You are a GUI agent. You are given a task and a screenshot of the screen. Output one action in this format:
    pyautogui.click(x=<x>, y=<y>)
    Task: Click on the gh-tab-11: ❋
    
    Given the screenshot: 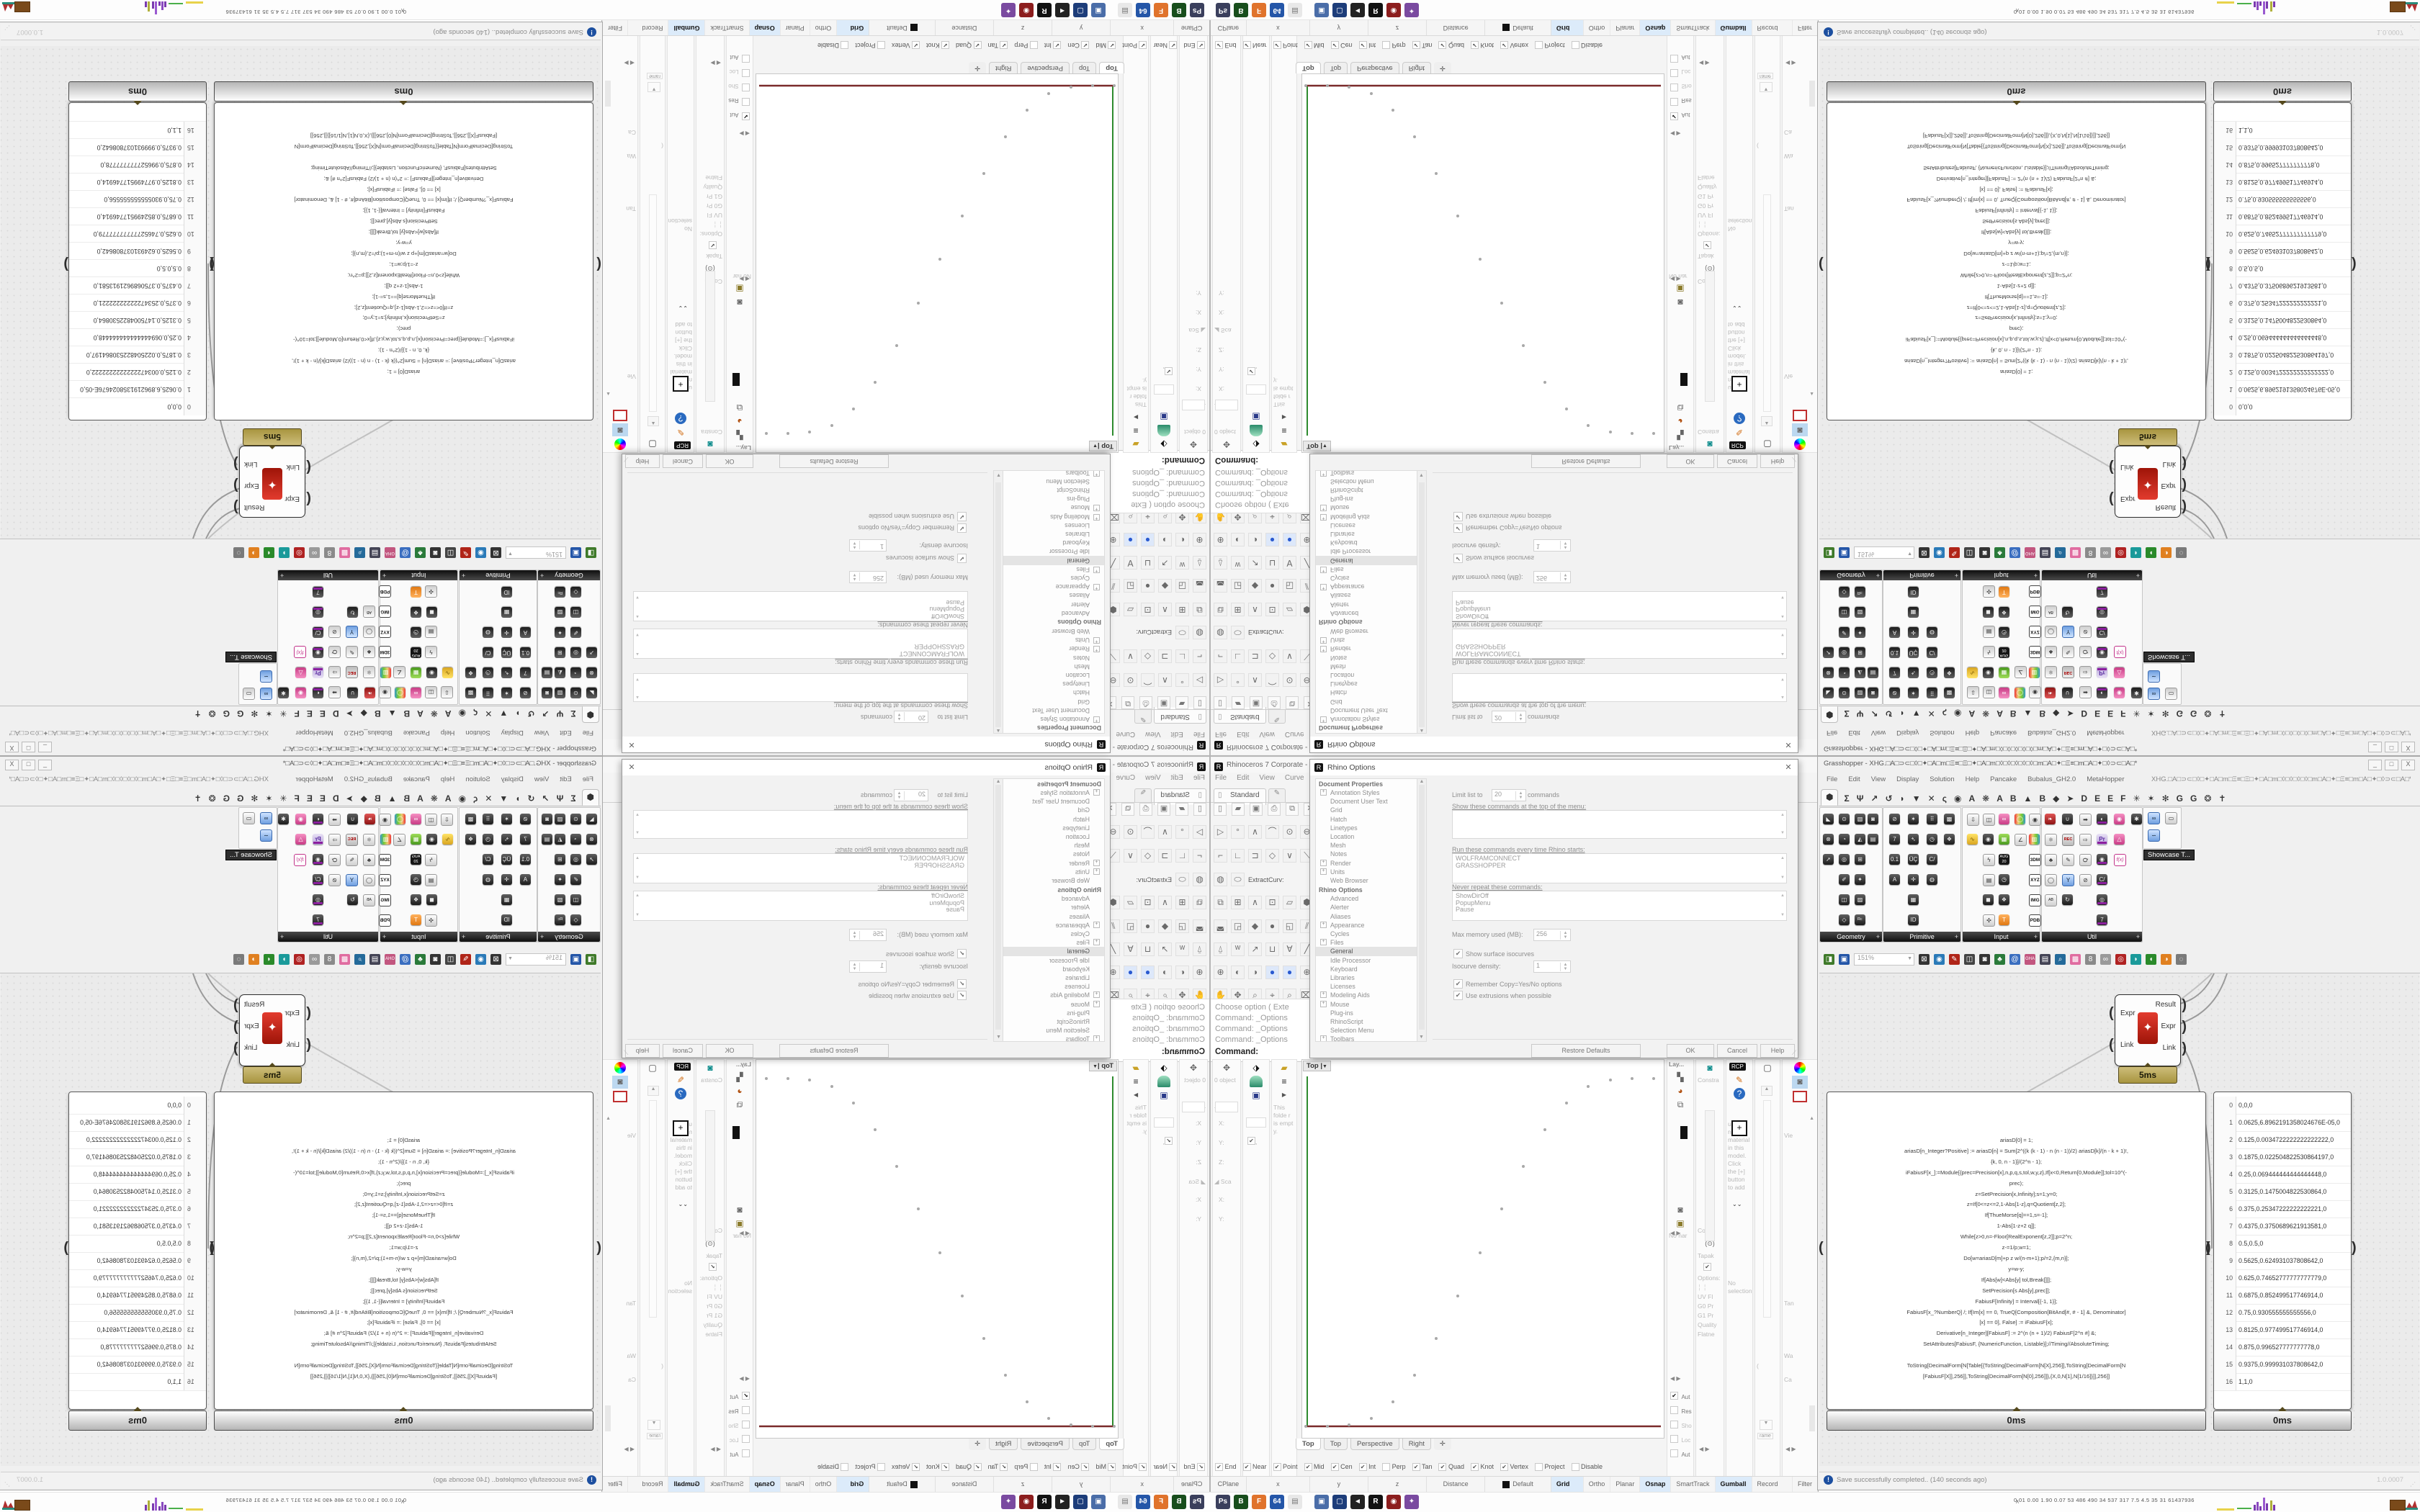 What is the action you would take?
    pyautogui.click(x=1986, y=798)
    